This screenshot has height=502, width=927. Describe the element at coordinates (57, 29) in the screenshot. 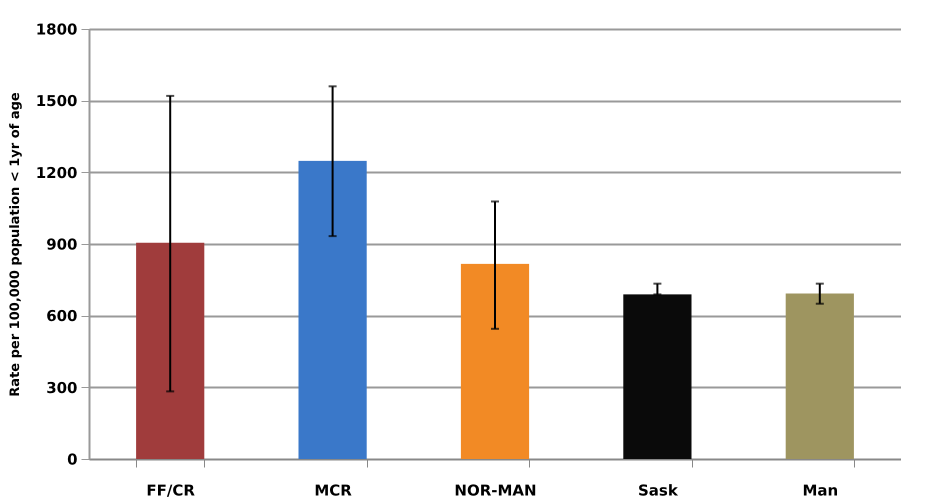

I see `y-tick-label: 1800` at that location.